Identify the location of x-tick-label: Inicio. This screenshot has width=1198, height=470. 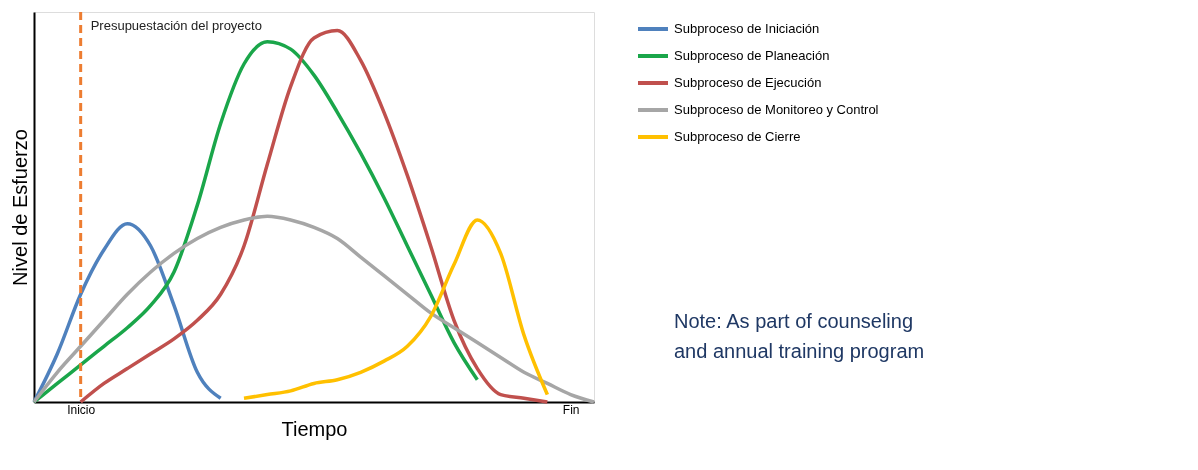
(81, 409).